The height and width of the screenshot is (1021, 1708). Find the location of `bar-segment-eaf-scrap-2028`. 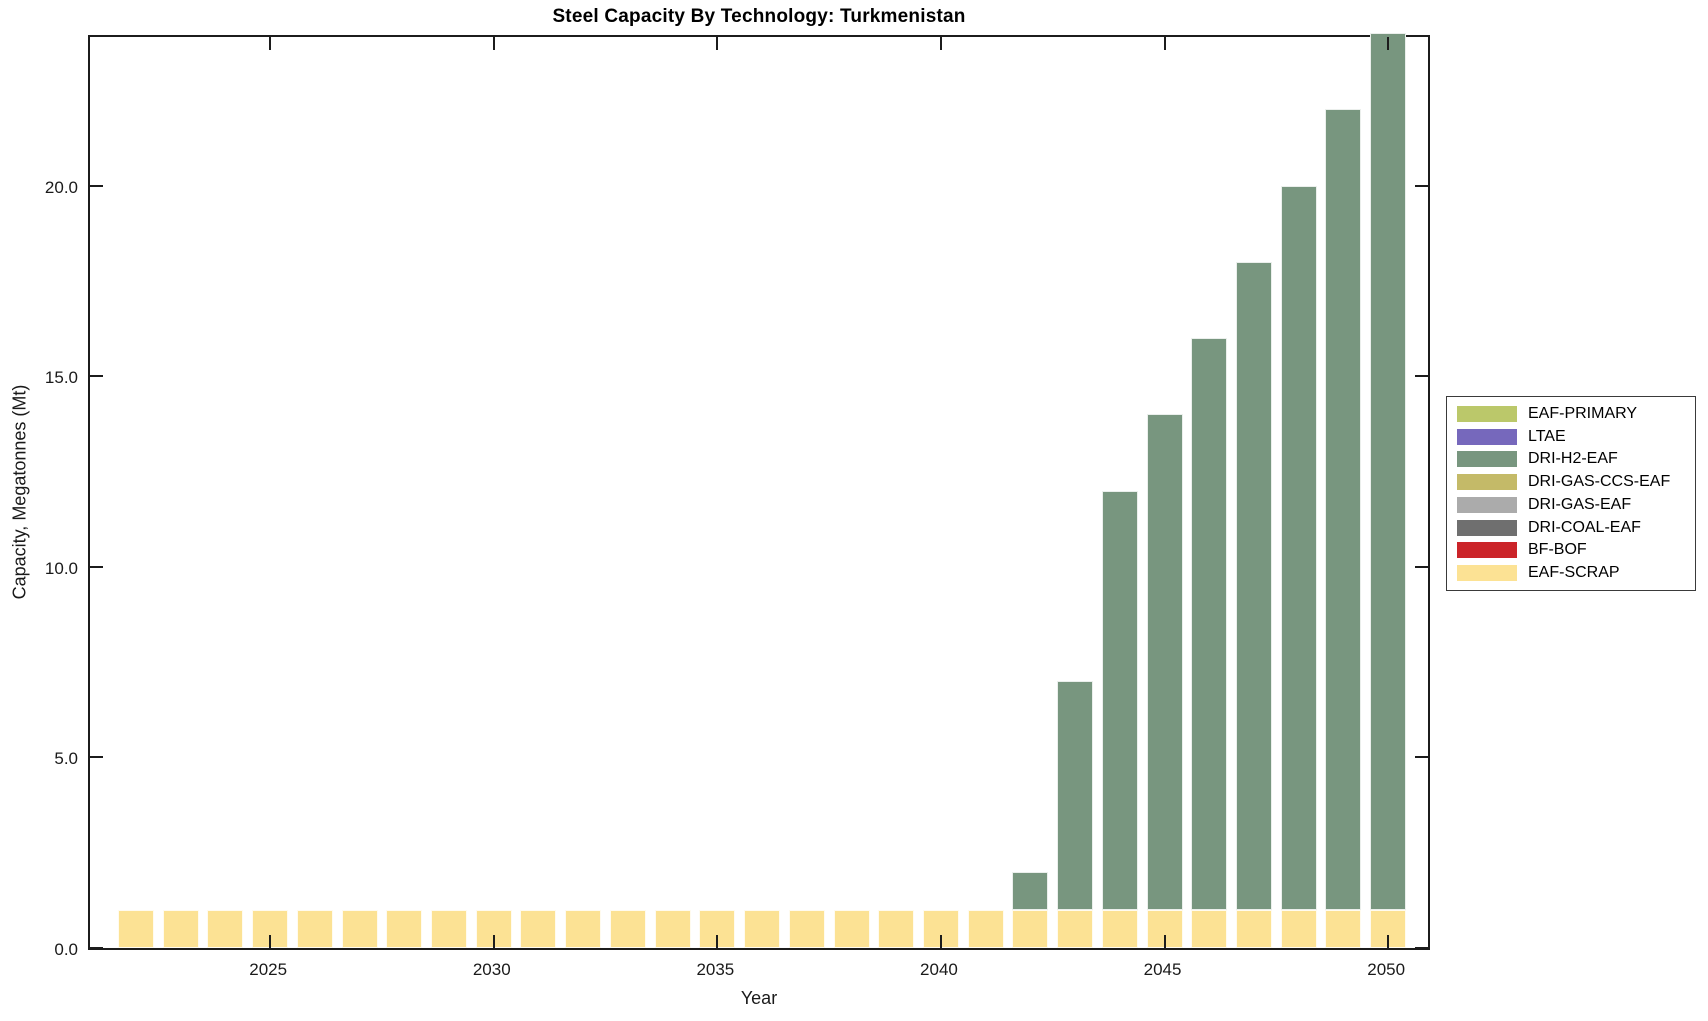

bar-segment-eaf-scrap-2028 is located at coordinates (404, 928).